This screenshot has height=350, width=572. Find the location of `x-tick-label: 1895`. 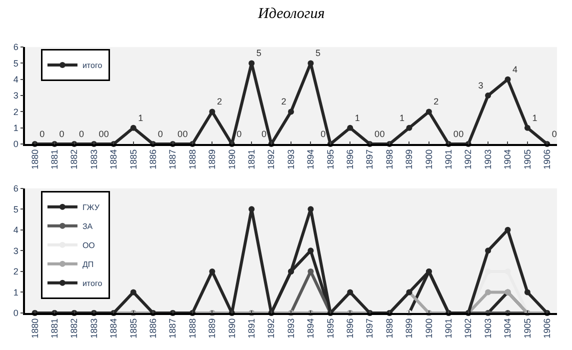

x-tick-label: 1895 is located at coordinates (330, 159).